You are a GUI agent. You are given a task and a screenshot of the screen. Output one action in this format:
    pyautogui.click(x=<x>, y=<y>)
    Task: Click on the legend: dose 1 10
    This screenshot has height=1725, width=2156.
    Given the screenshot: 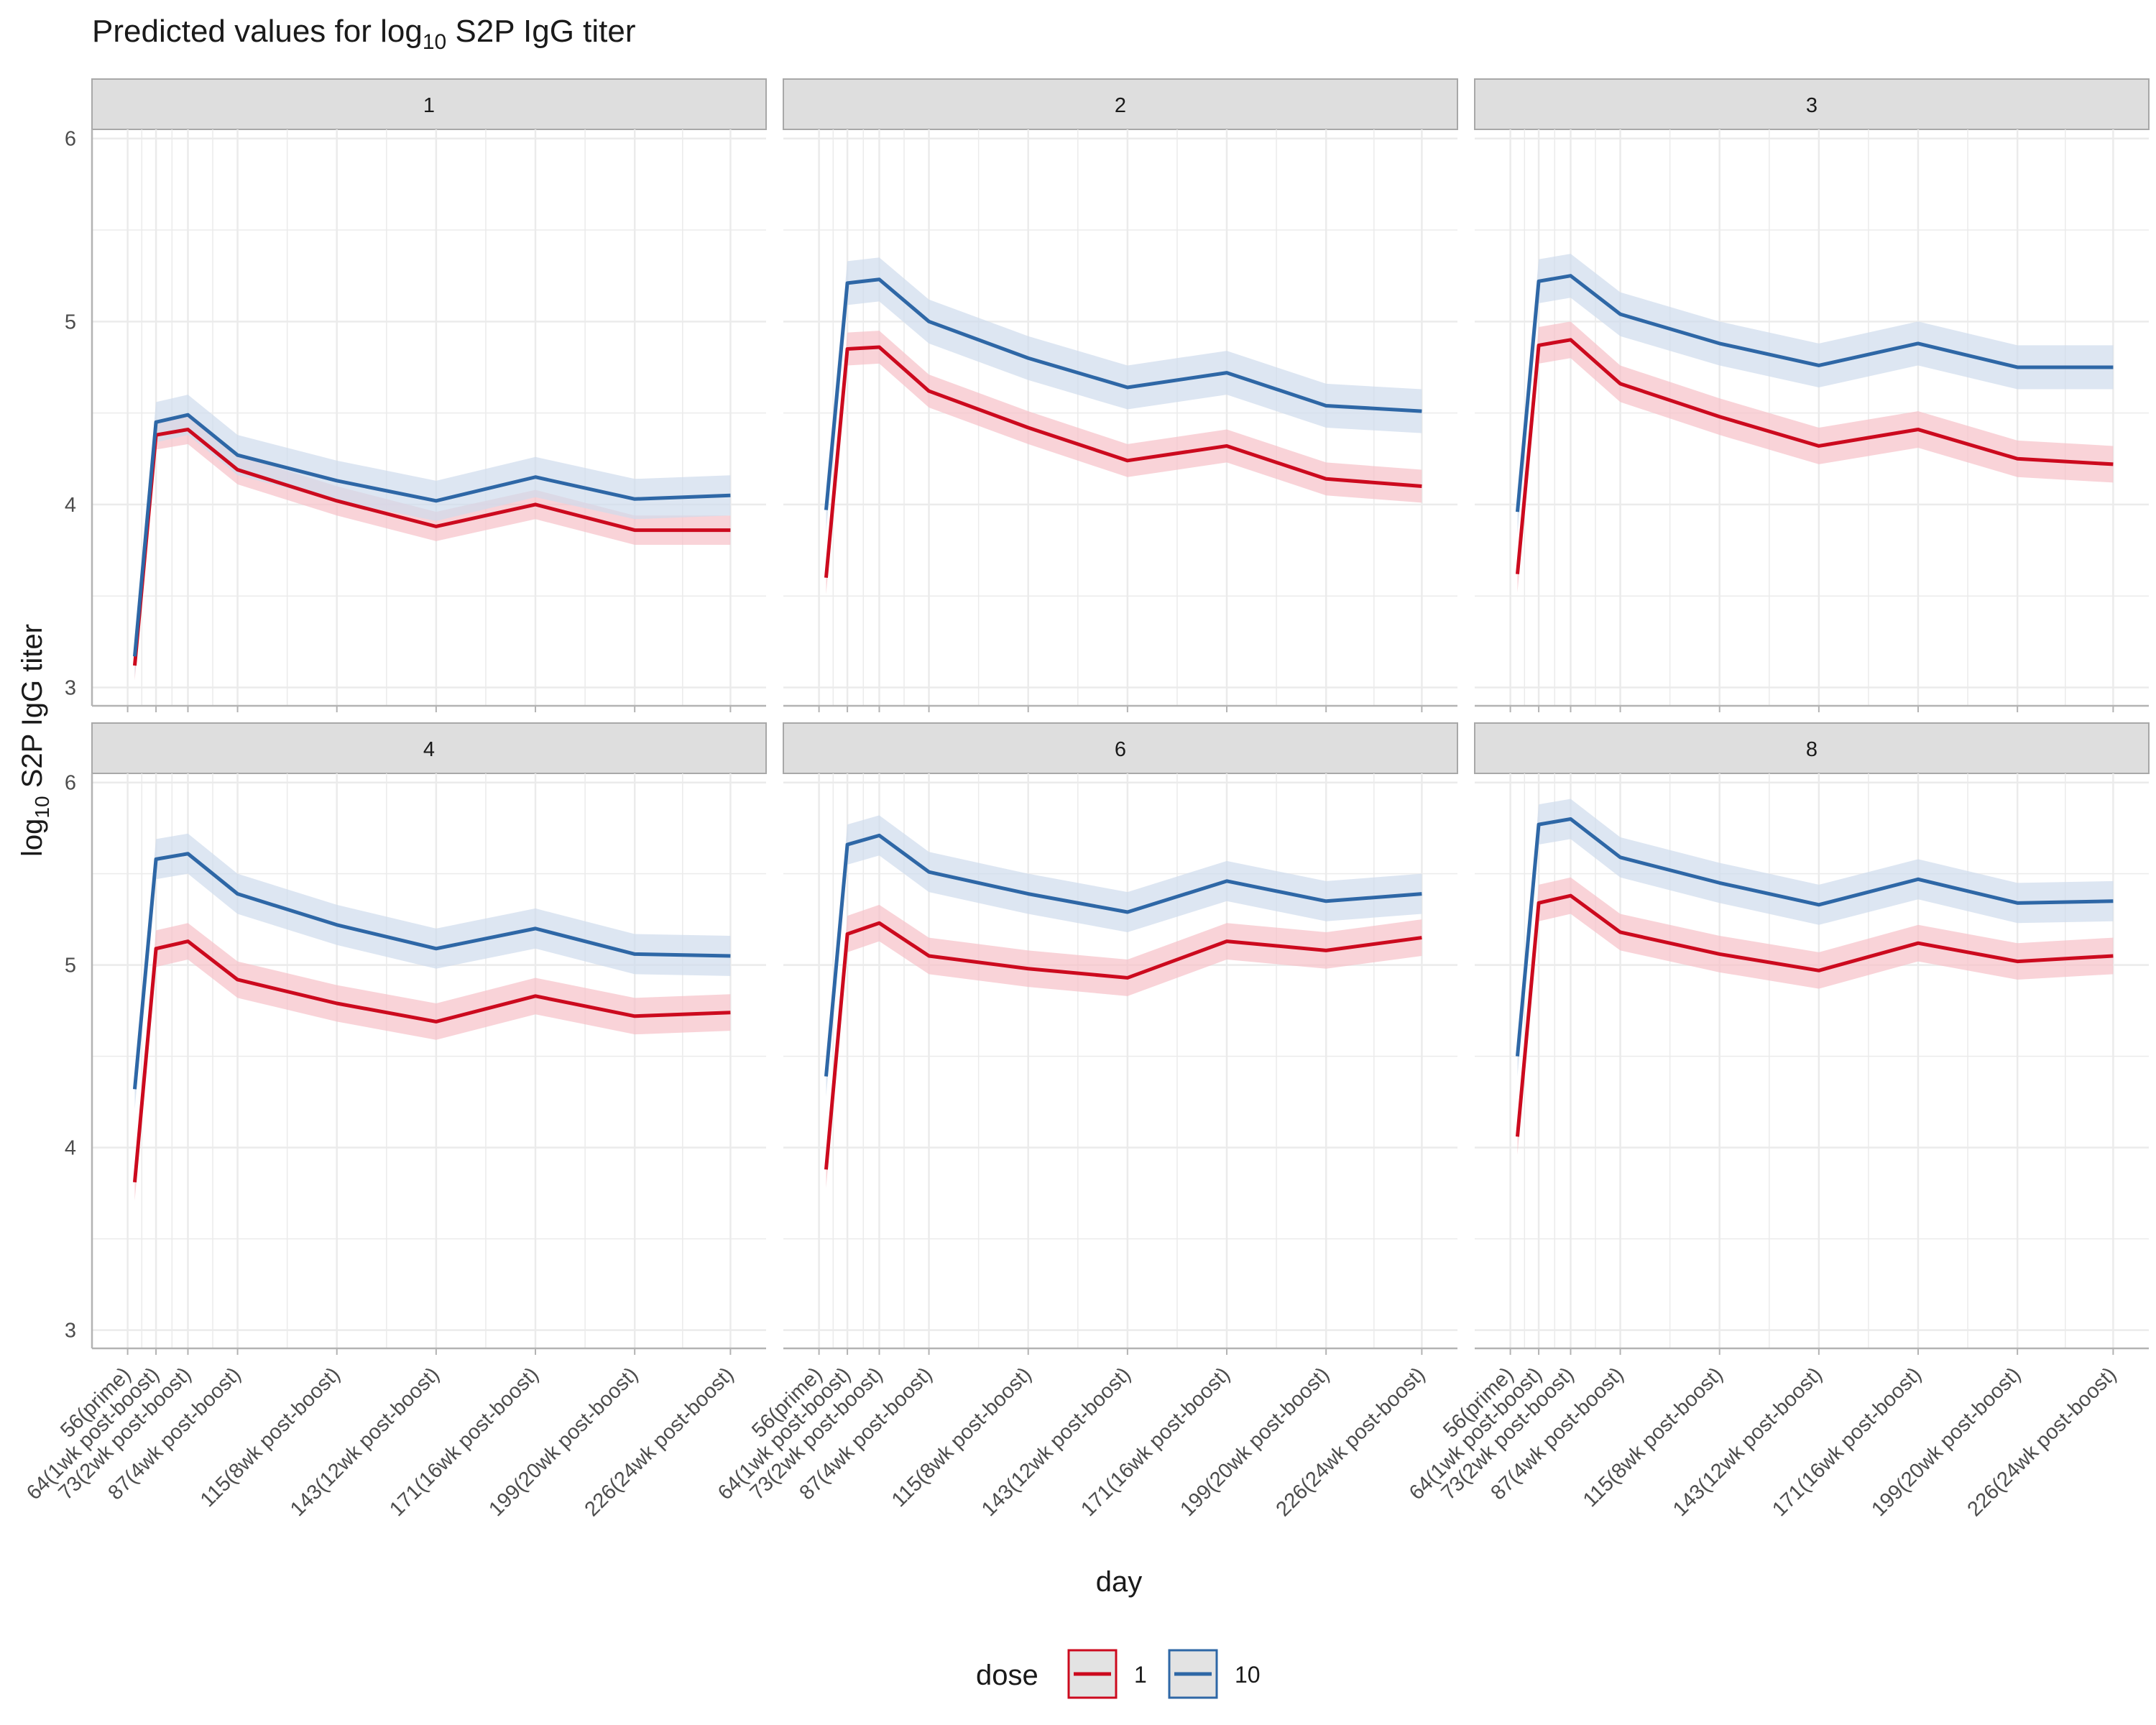 What is the action you would take?
    pyautogui.click(x=1118, y=1674)
    